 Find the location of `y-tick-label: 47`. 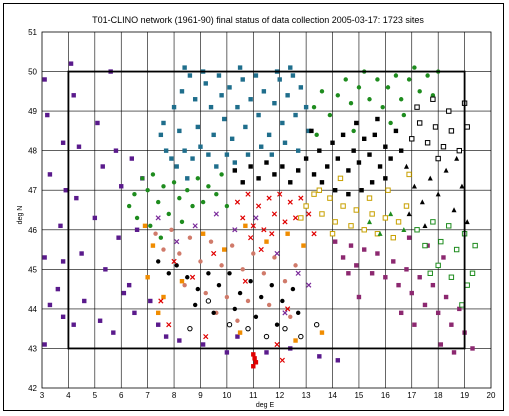

y-tick-label: 47 is located at coordinates (32, 190).